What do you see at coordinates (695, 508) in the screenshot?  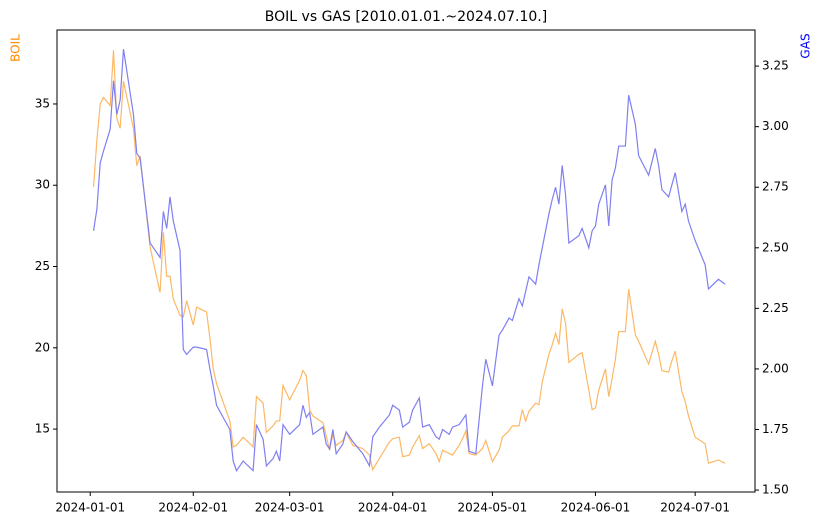 I see `x-tick-label: 2024-07-01` at bounding box center [695, 508].